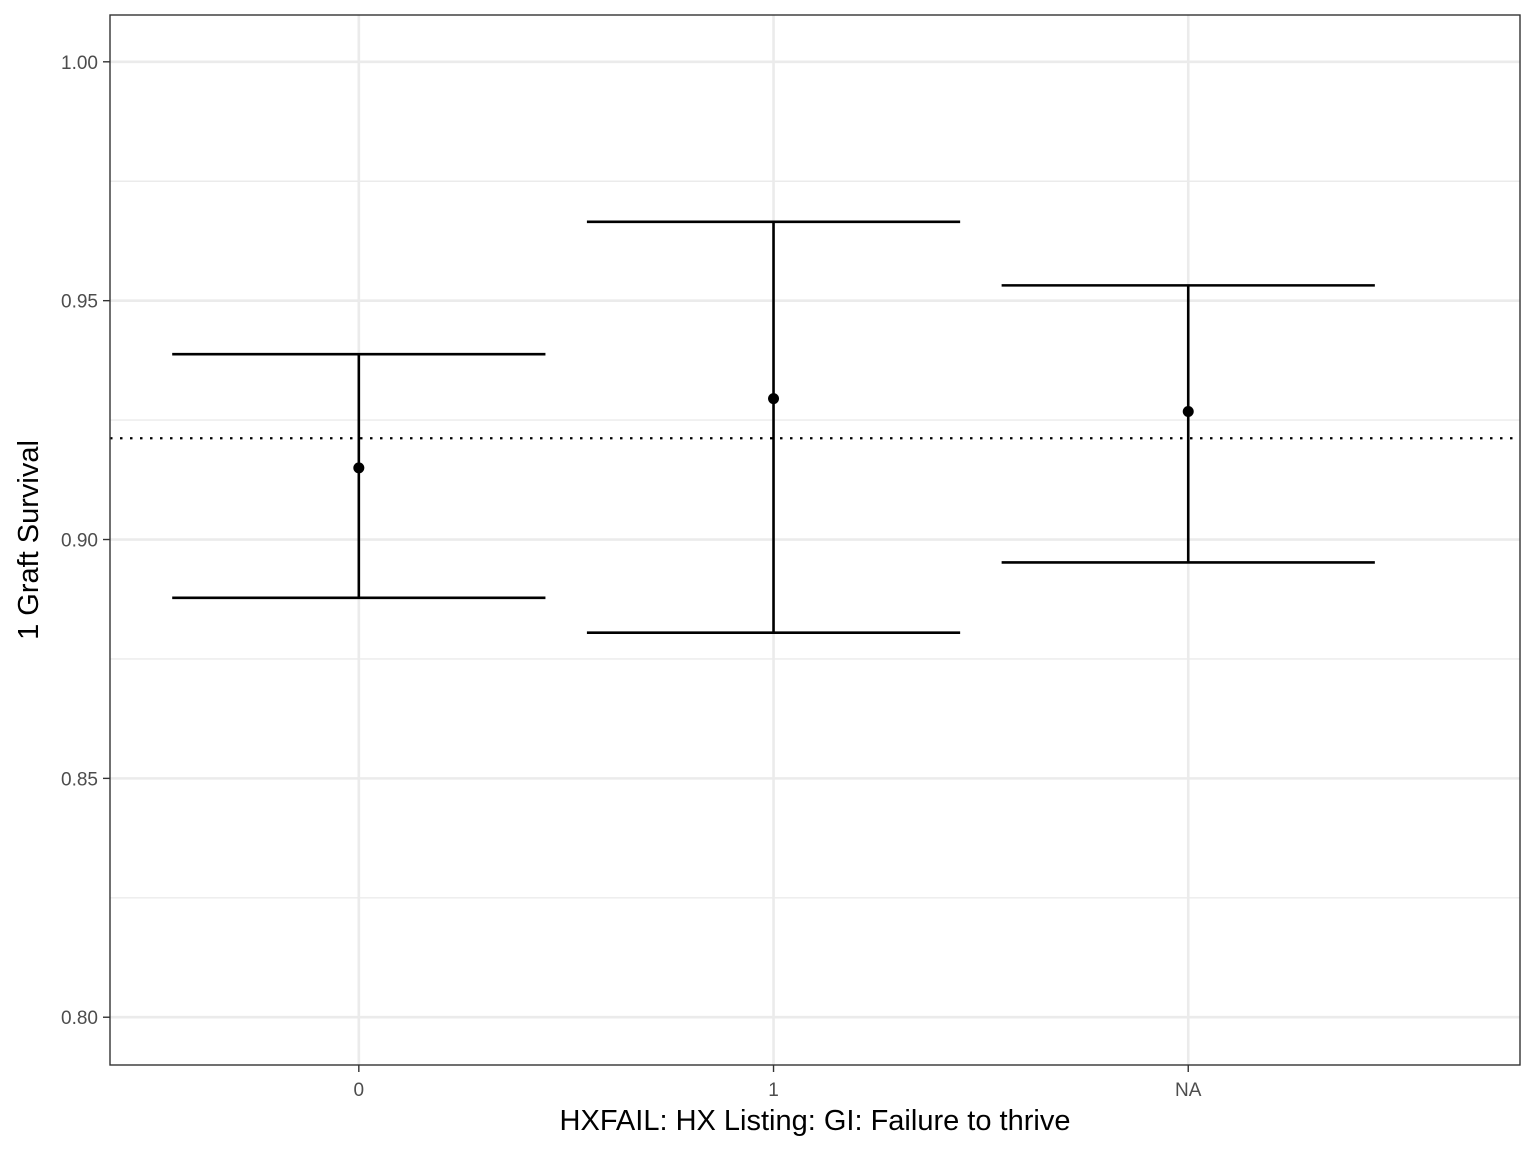  What do you see at coordinates (79, 541) in the screenshot?
I see `y-tick-label: 0.90` at bounding box center [79, 541].